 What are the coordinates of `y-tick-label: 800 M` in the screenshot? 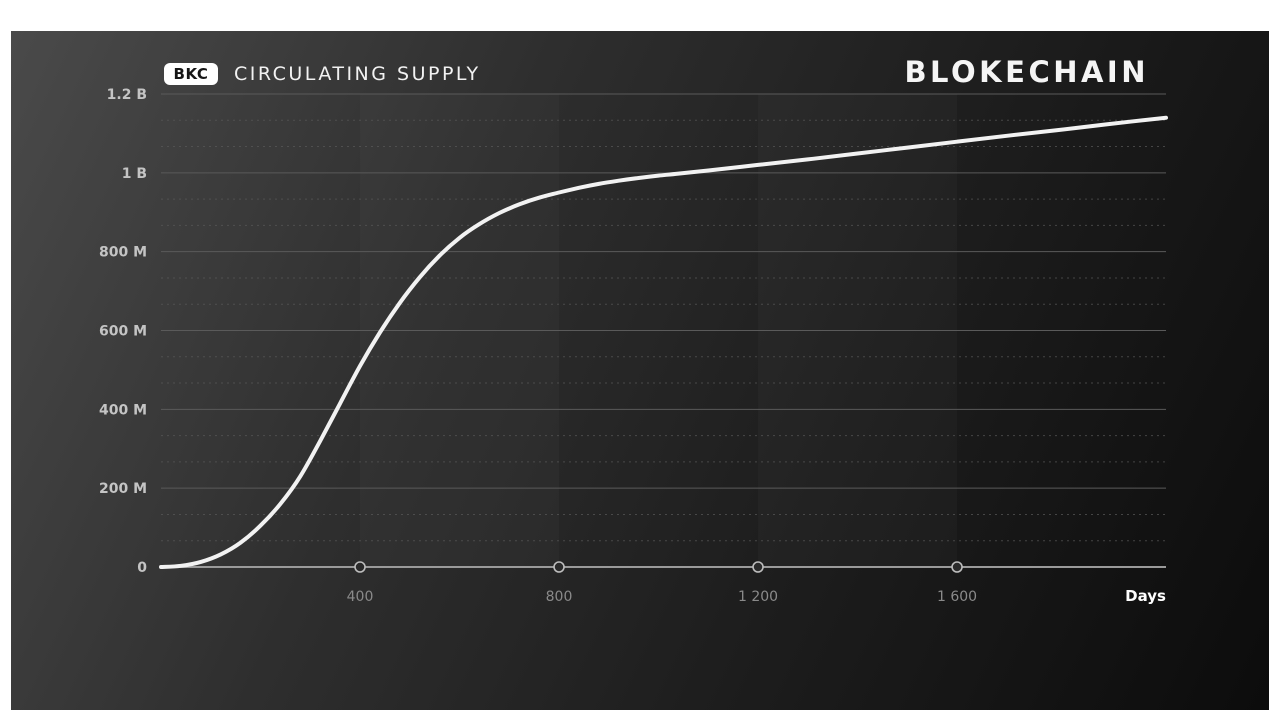 It's located at (123, 253).